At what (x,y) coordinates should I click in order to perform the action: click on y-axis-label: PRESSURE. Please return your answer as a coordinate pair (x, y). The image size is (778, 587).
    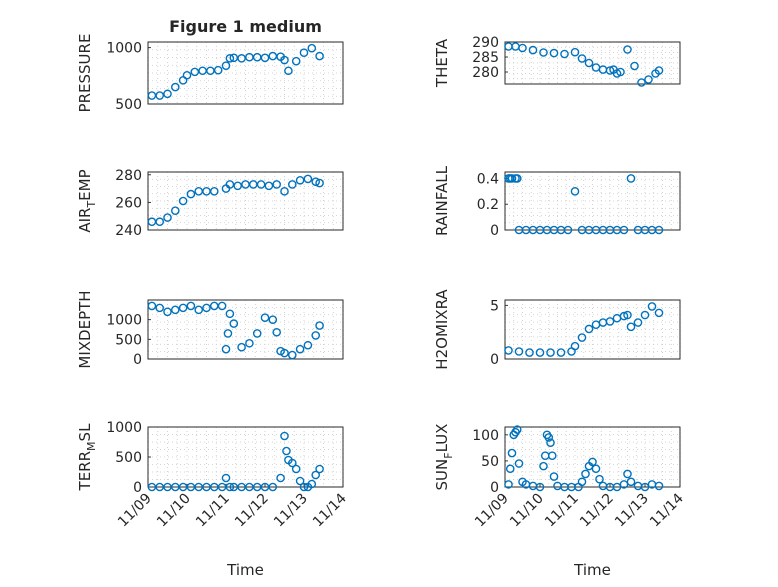
    Looking at the image, I should click on (85, 73).